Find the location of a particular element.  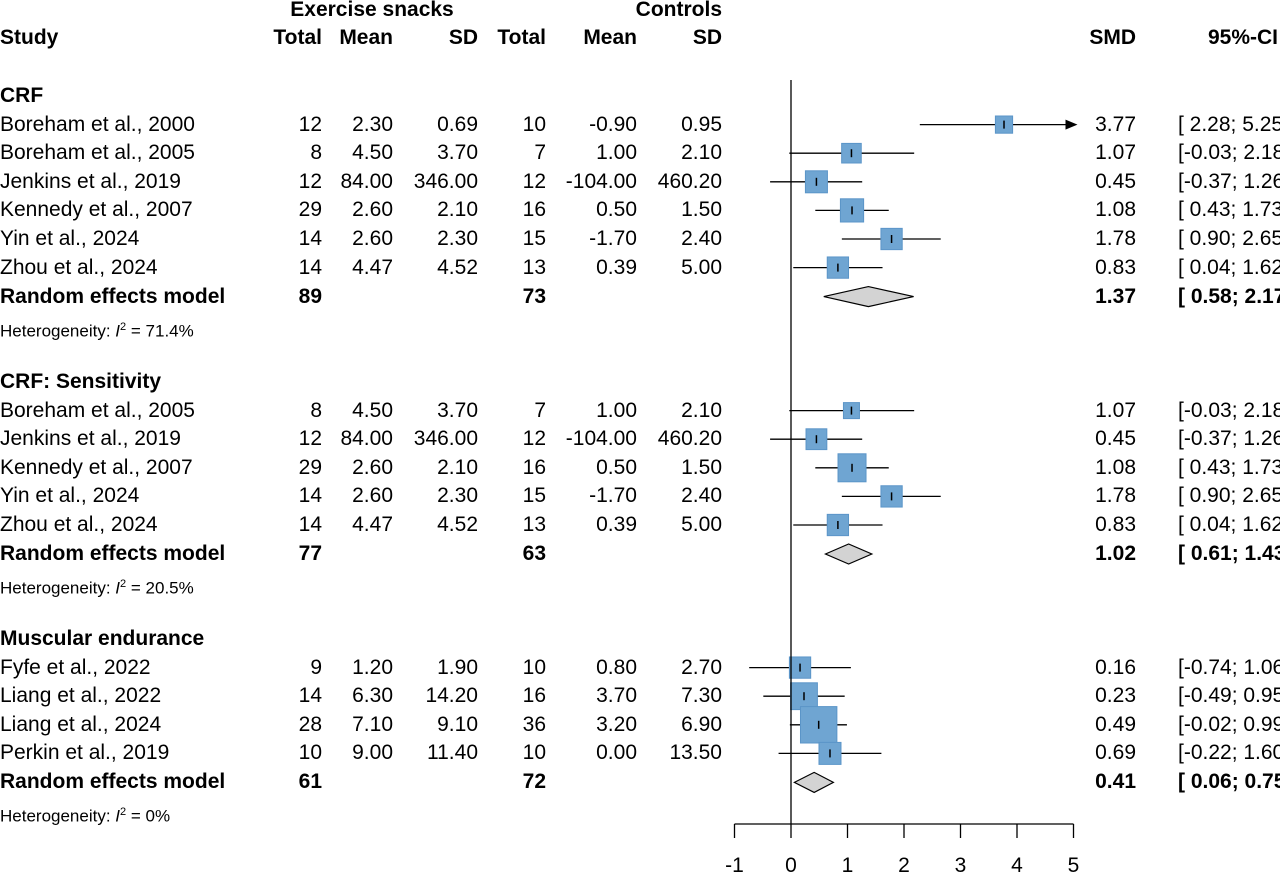

group-title: CRF: Sensitivity is located at coordinates (81, 381).